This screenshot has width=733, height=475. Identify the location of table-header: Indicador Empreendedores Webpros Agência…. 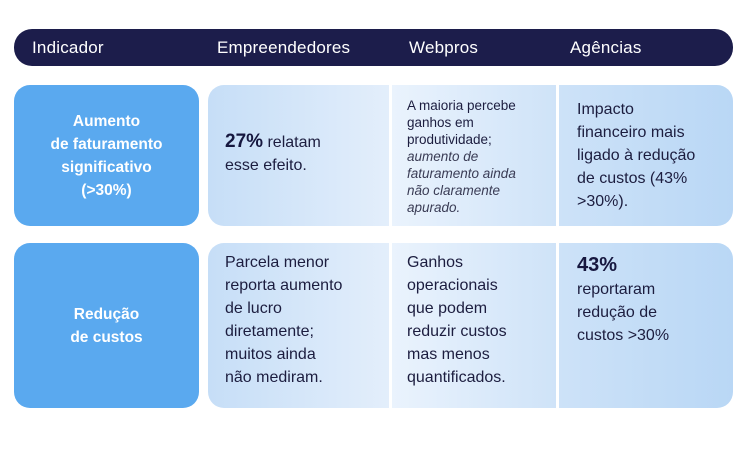
(373, 47).